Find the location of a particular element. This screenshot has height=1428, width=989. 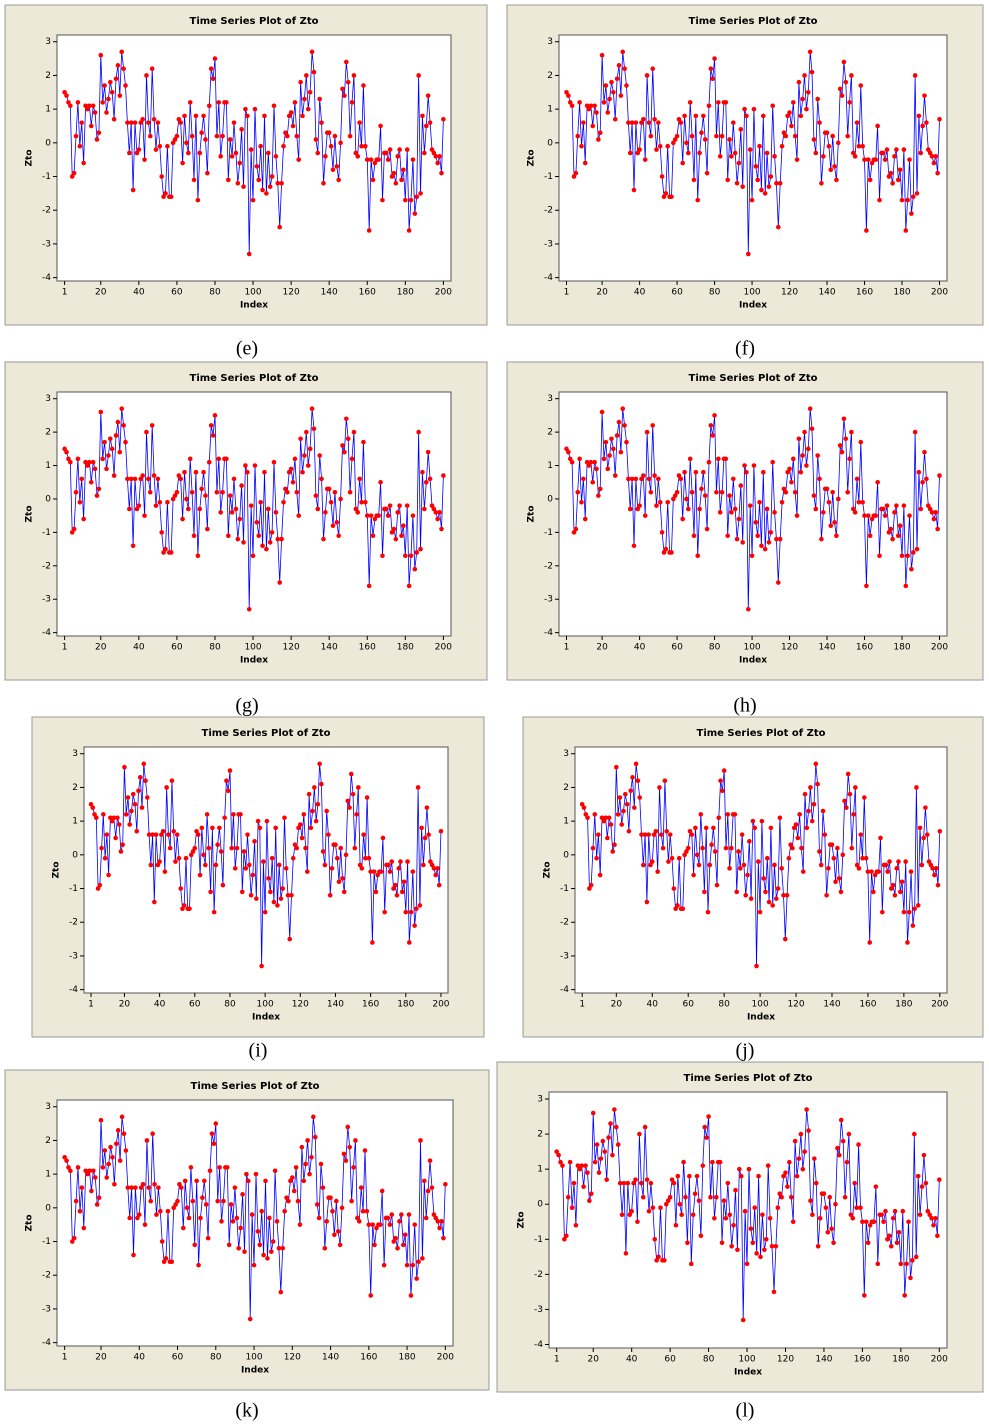

x-tick-label: 1 is located at coordinates (65, 648).